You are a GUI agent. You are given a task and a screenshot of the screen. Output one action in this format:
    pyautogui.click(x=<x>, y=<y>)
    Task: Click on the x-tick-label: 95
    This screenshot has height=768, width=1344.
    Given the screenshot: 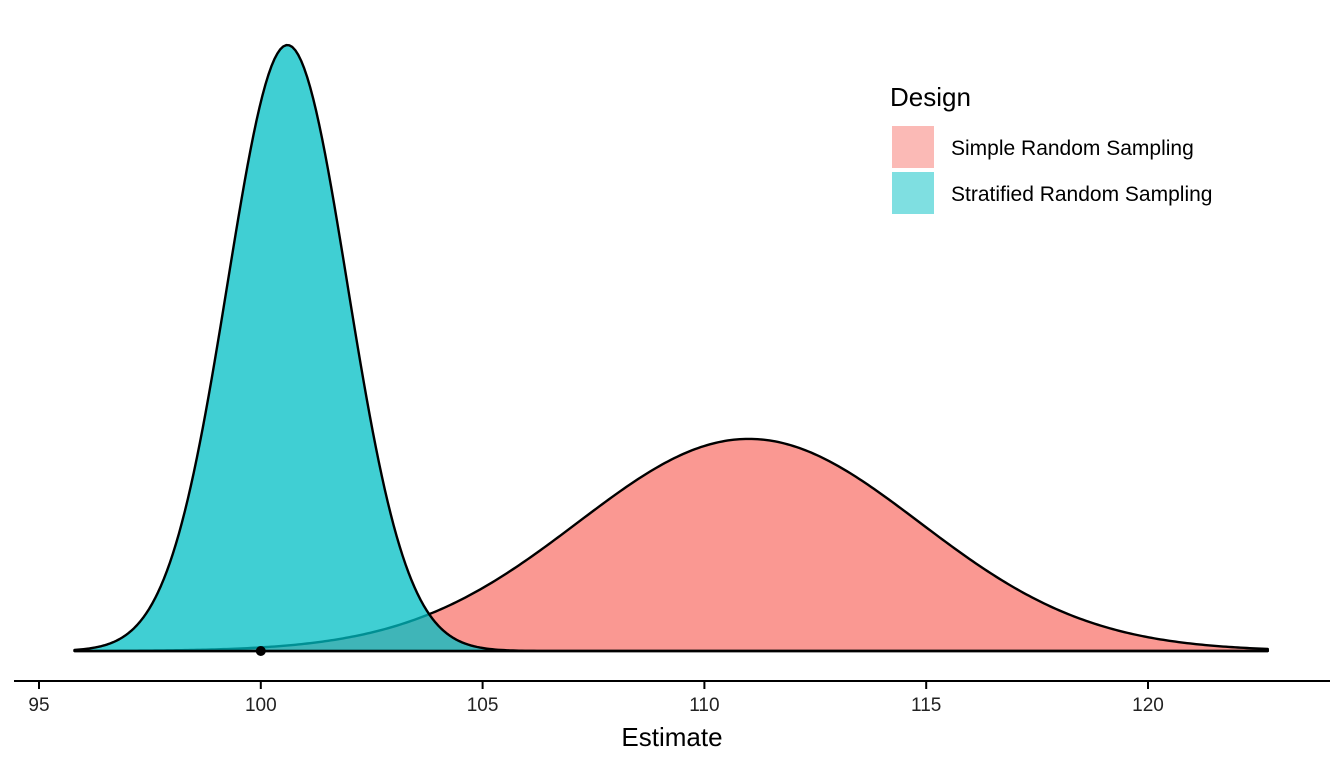 What is the action you would take?
    pyautogui.click(x=38, y=705)
    